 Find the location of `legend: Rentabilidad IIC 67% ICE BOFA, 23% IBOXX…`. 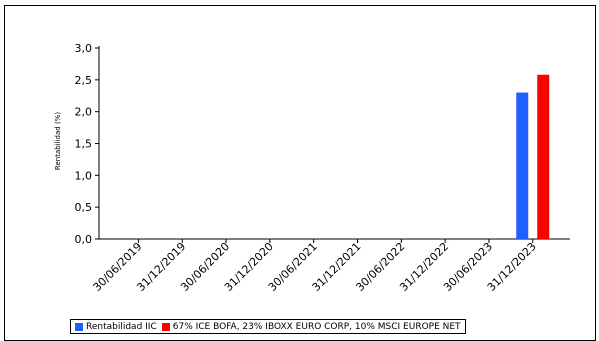

legend: Rentabilidad IIC 67% ICE BOFA, 23% IBOXX… is located at coordinates (268, 326).